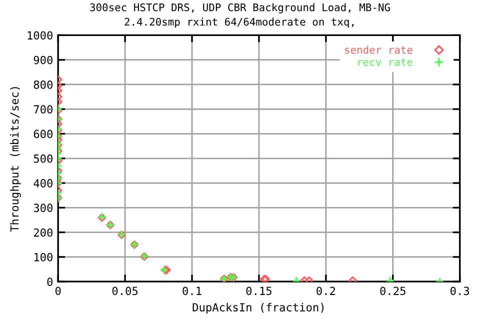 The height and width of the screenshot is (320, 480). Describe the element at coordinates (258, 308) in the screenshot. I see `x-axis-title: DupAcksIn (fraction)` at that location.